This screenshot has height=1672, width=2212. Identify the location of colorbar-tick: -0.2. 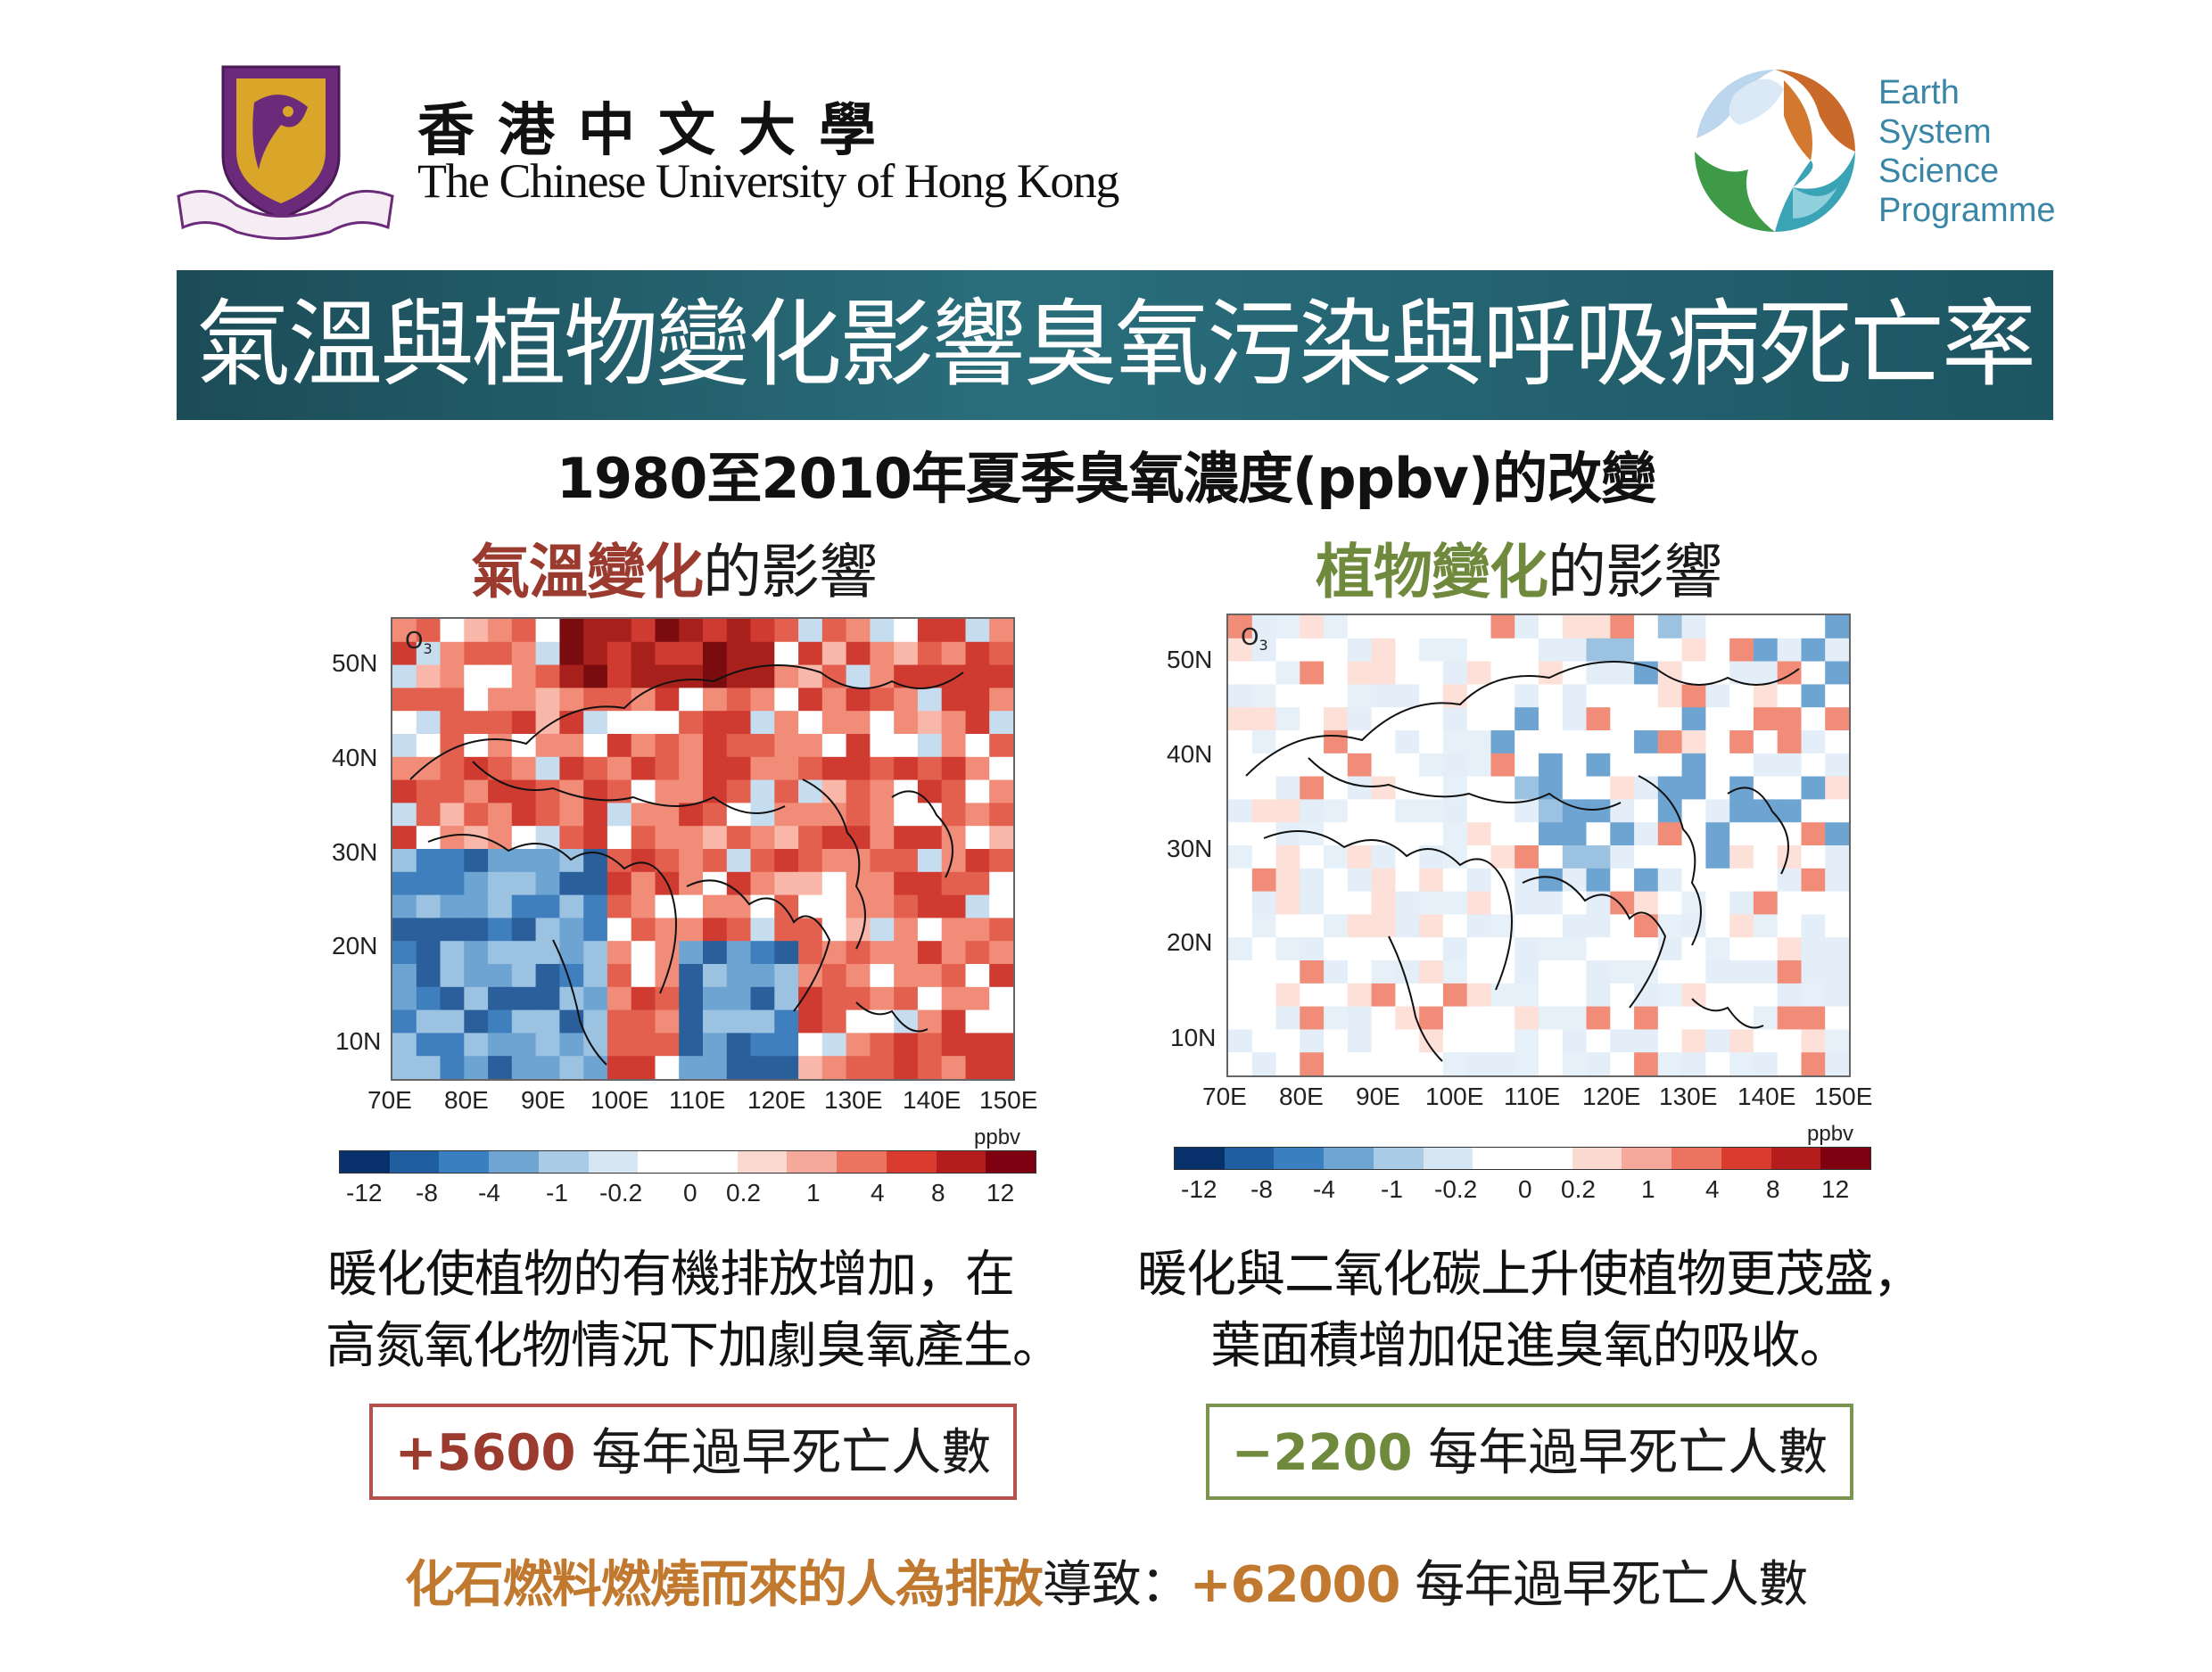
(621, 1193).